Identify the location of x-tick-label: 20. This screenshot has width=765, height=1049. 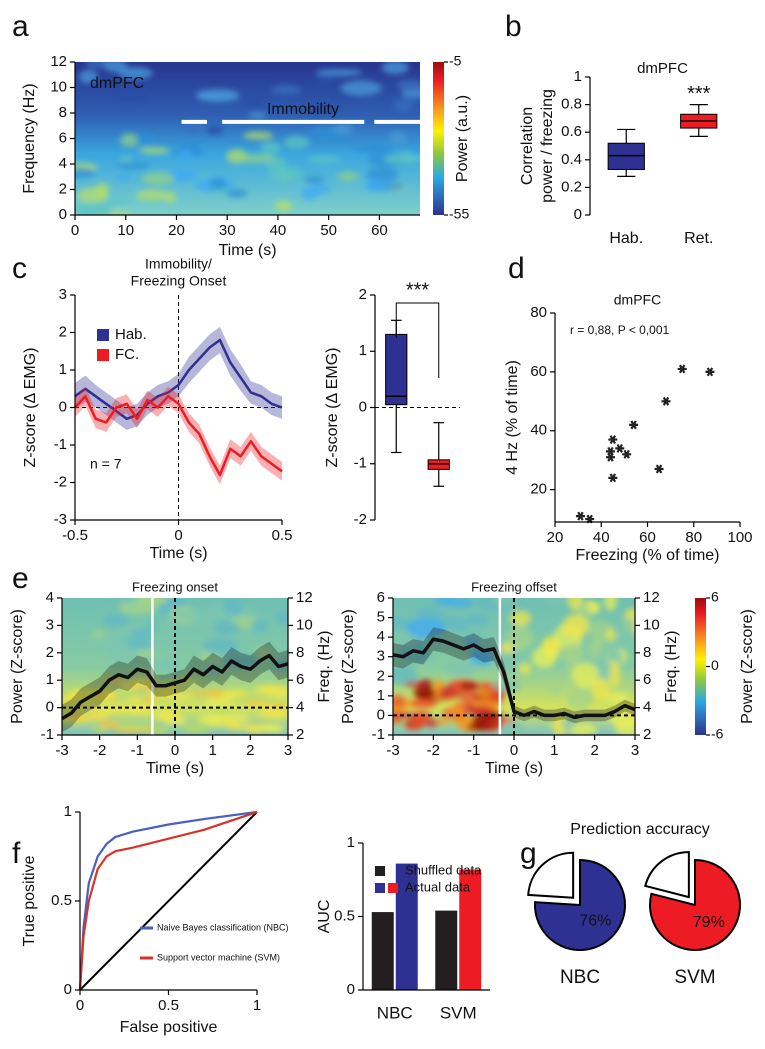
(555, 537).